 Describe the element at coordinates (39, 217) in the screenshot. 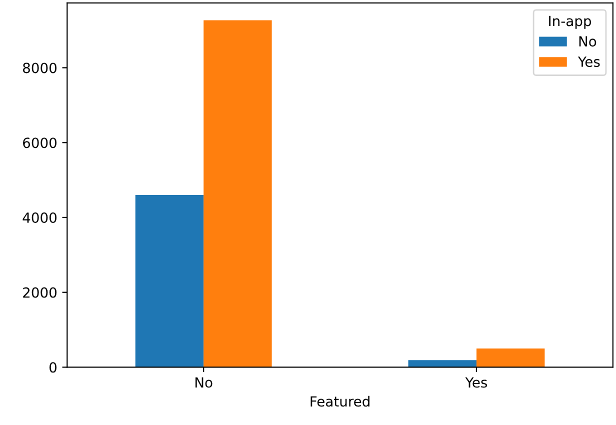

I see `y-tick-label: 4000` at that location.